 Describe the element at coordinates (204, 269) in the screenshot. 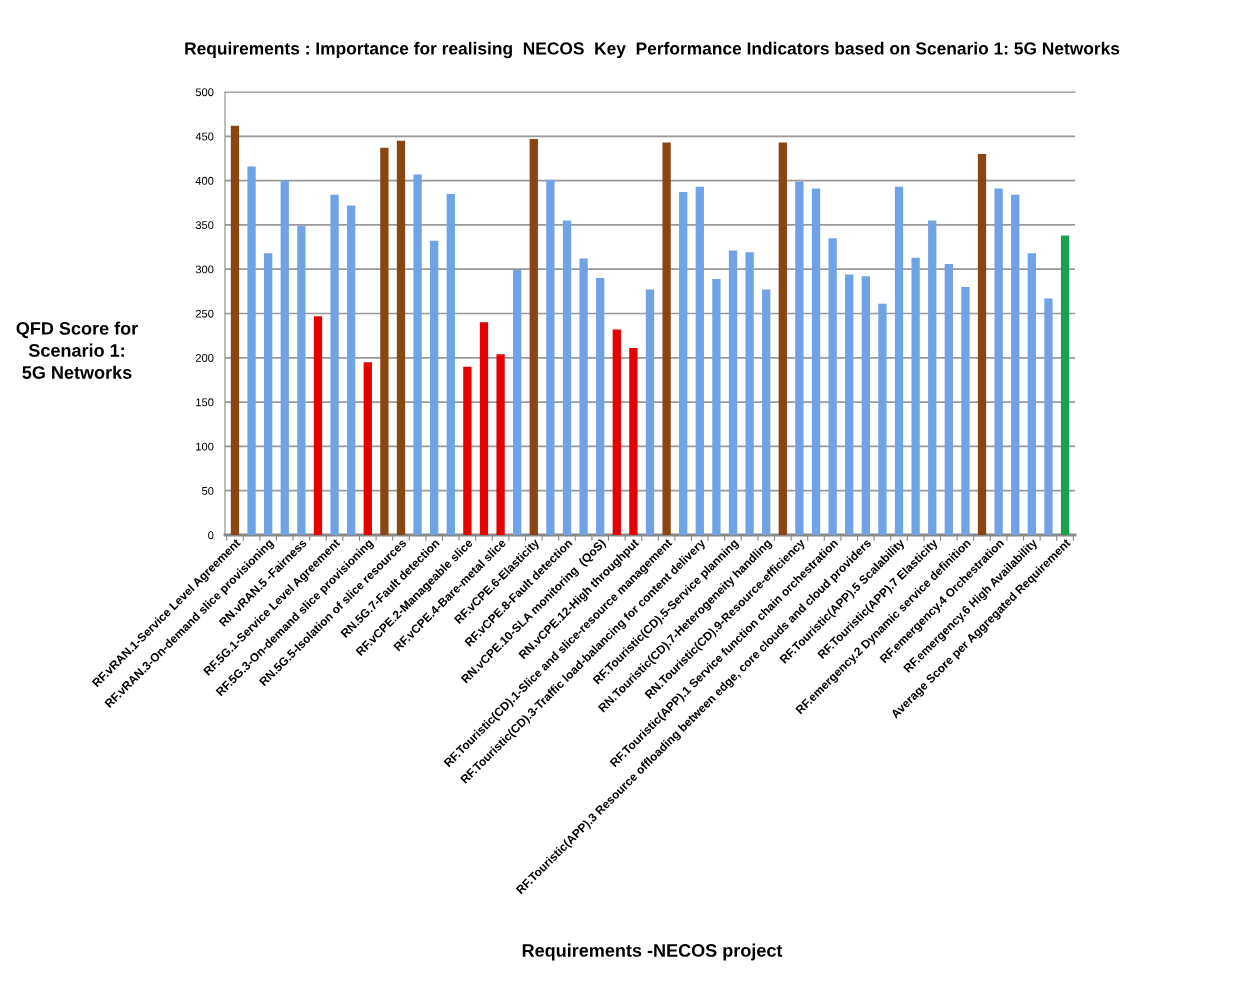

I see `y-tick-label: 300` at that location.